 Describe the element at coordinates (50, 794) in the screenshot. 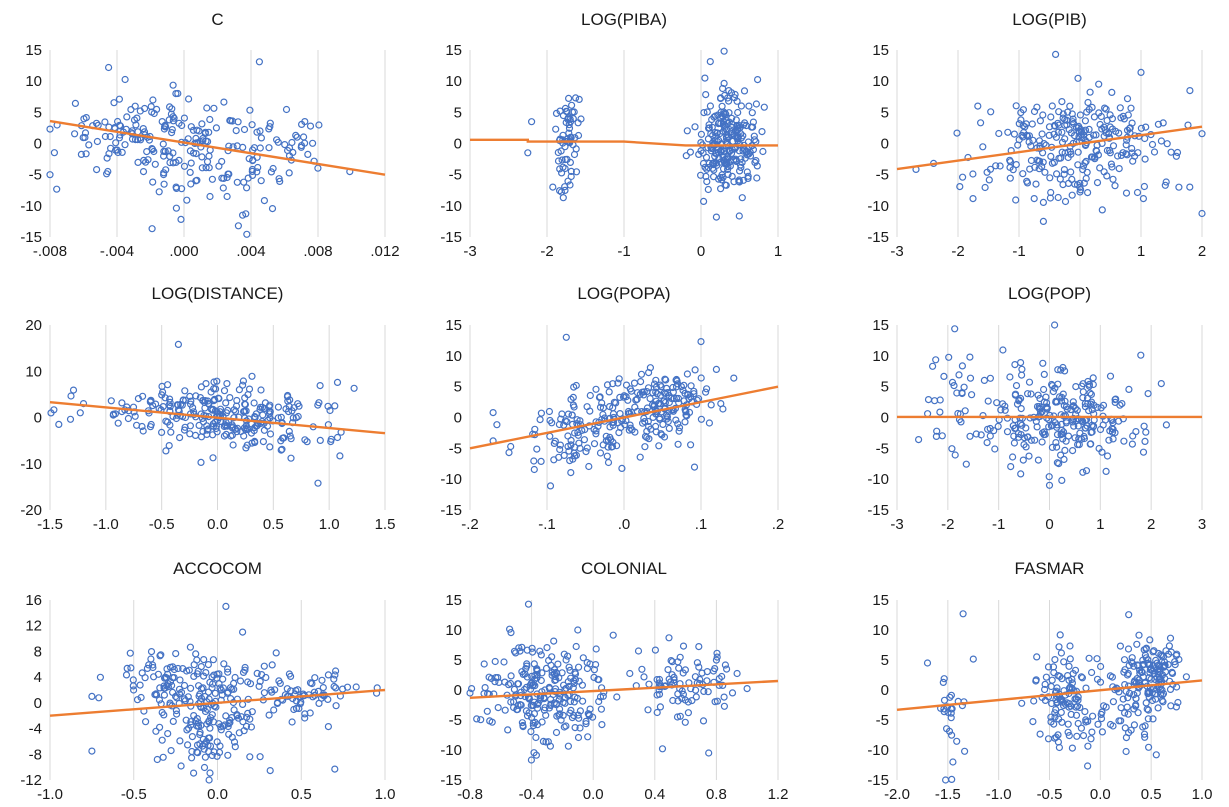

I see `x-tick-label: -1.0` at that location.